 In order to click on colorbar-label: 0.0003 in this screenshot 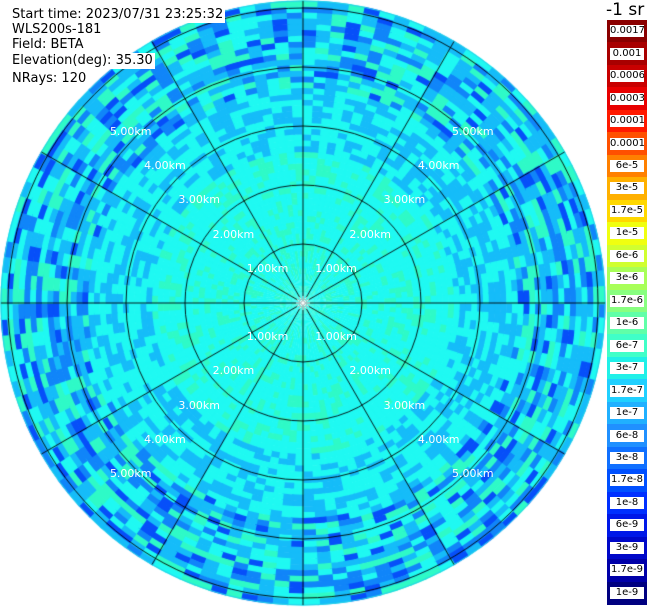, I will do `click(627, 98)`.